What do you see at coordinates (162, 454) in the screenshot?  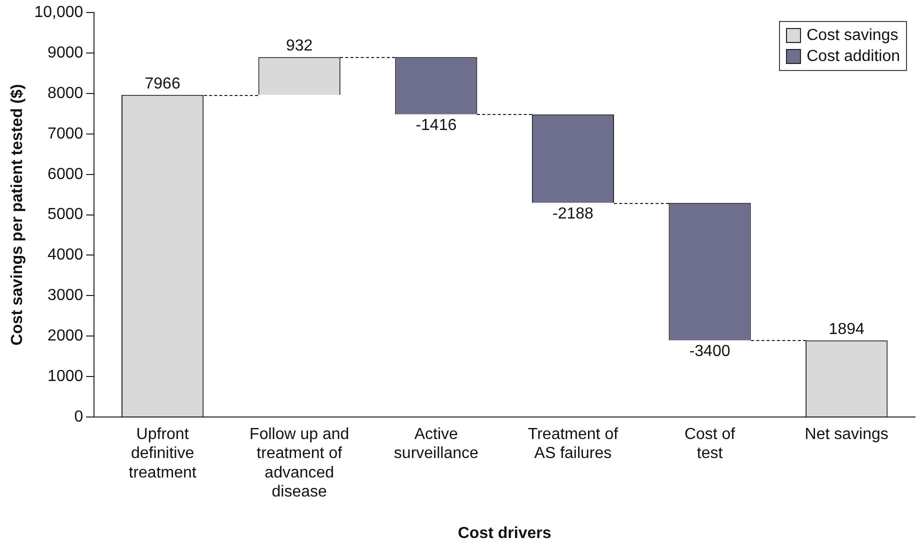 I see `x-tick-label: Upfront definitive treatment` at bounding box center [162, 454].